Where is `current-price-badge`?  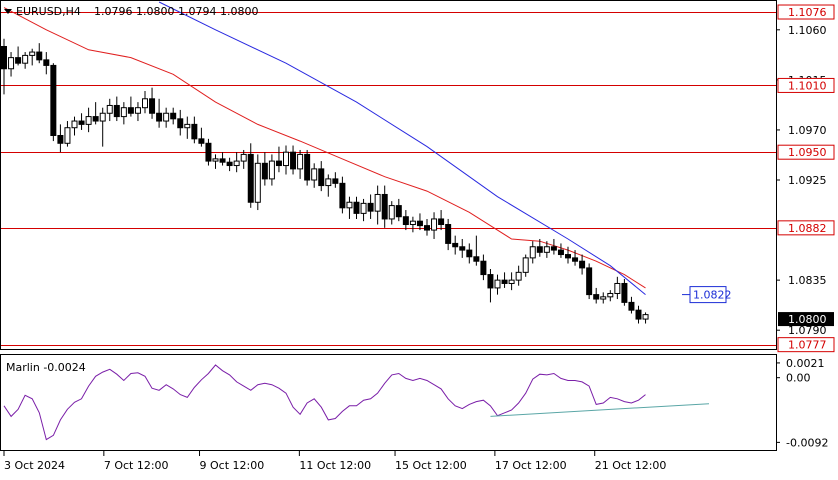
current-price-badge is located at coordinates (806, 319).